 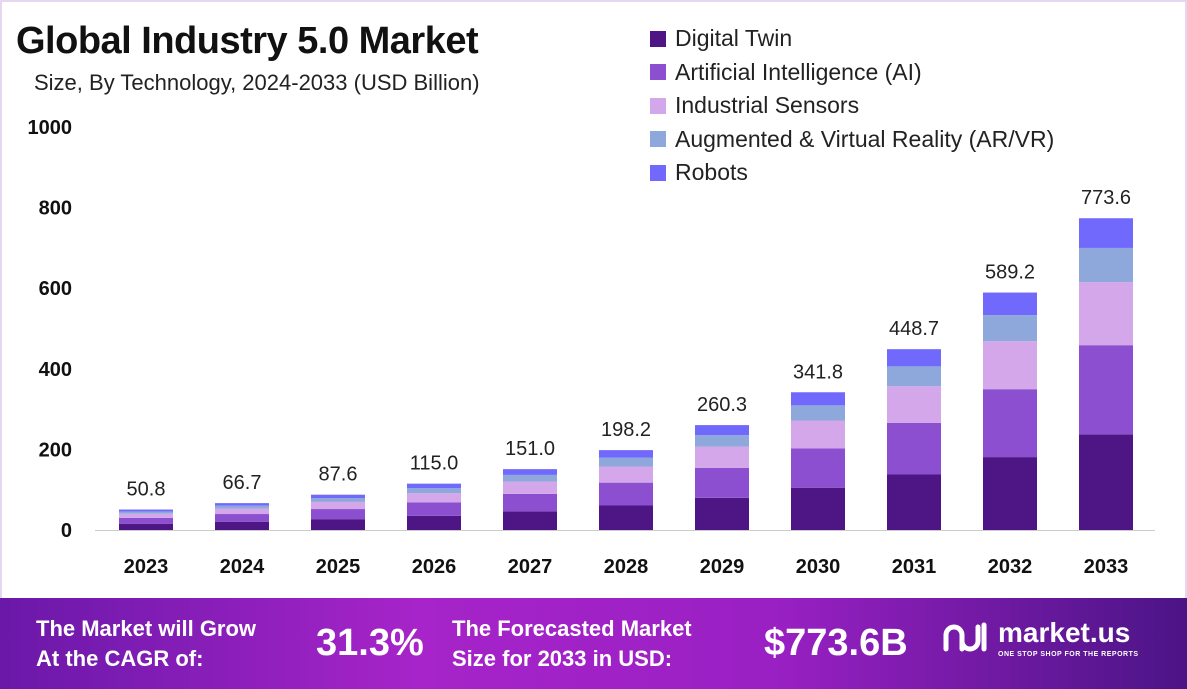 What do you see at coordinates (1106, 198) in the screenshot?
I see `total-label: 773.6` at bounding box center [1106, 198].